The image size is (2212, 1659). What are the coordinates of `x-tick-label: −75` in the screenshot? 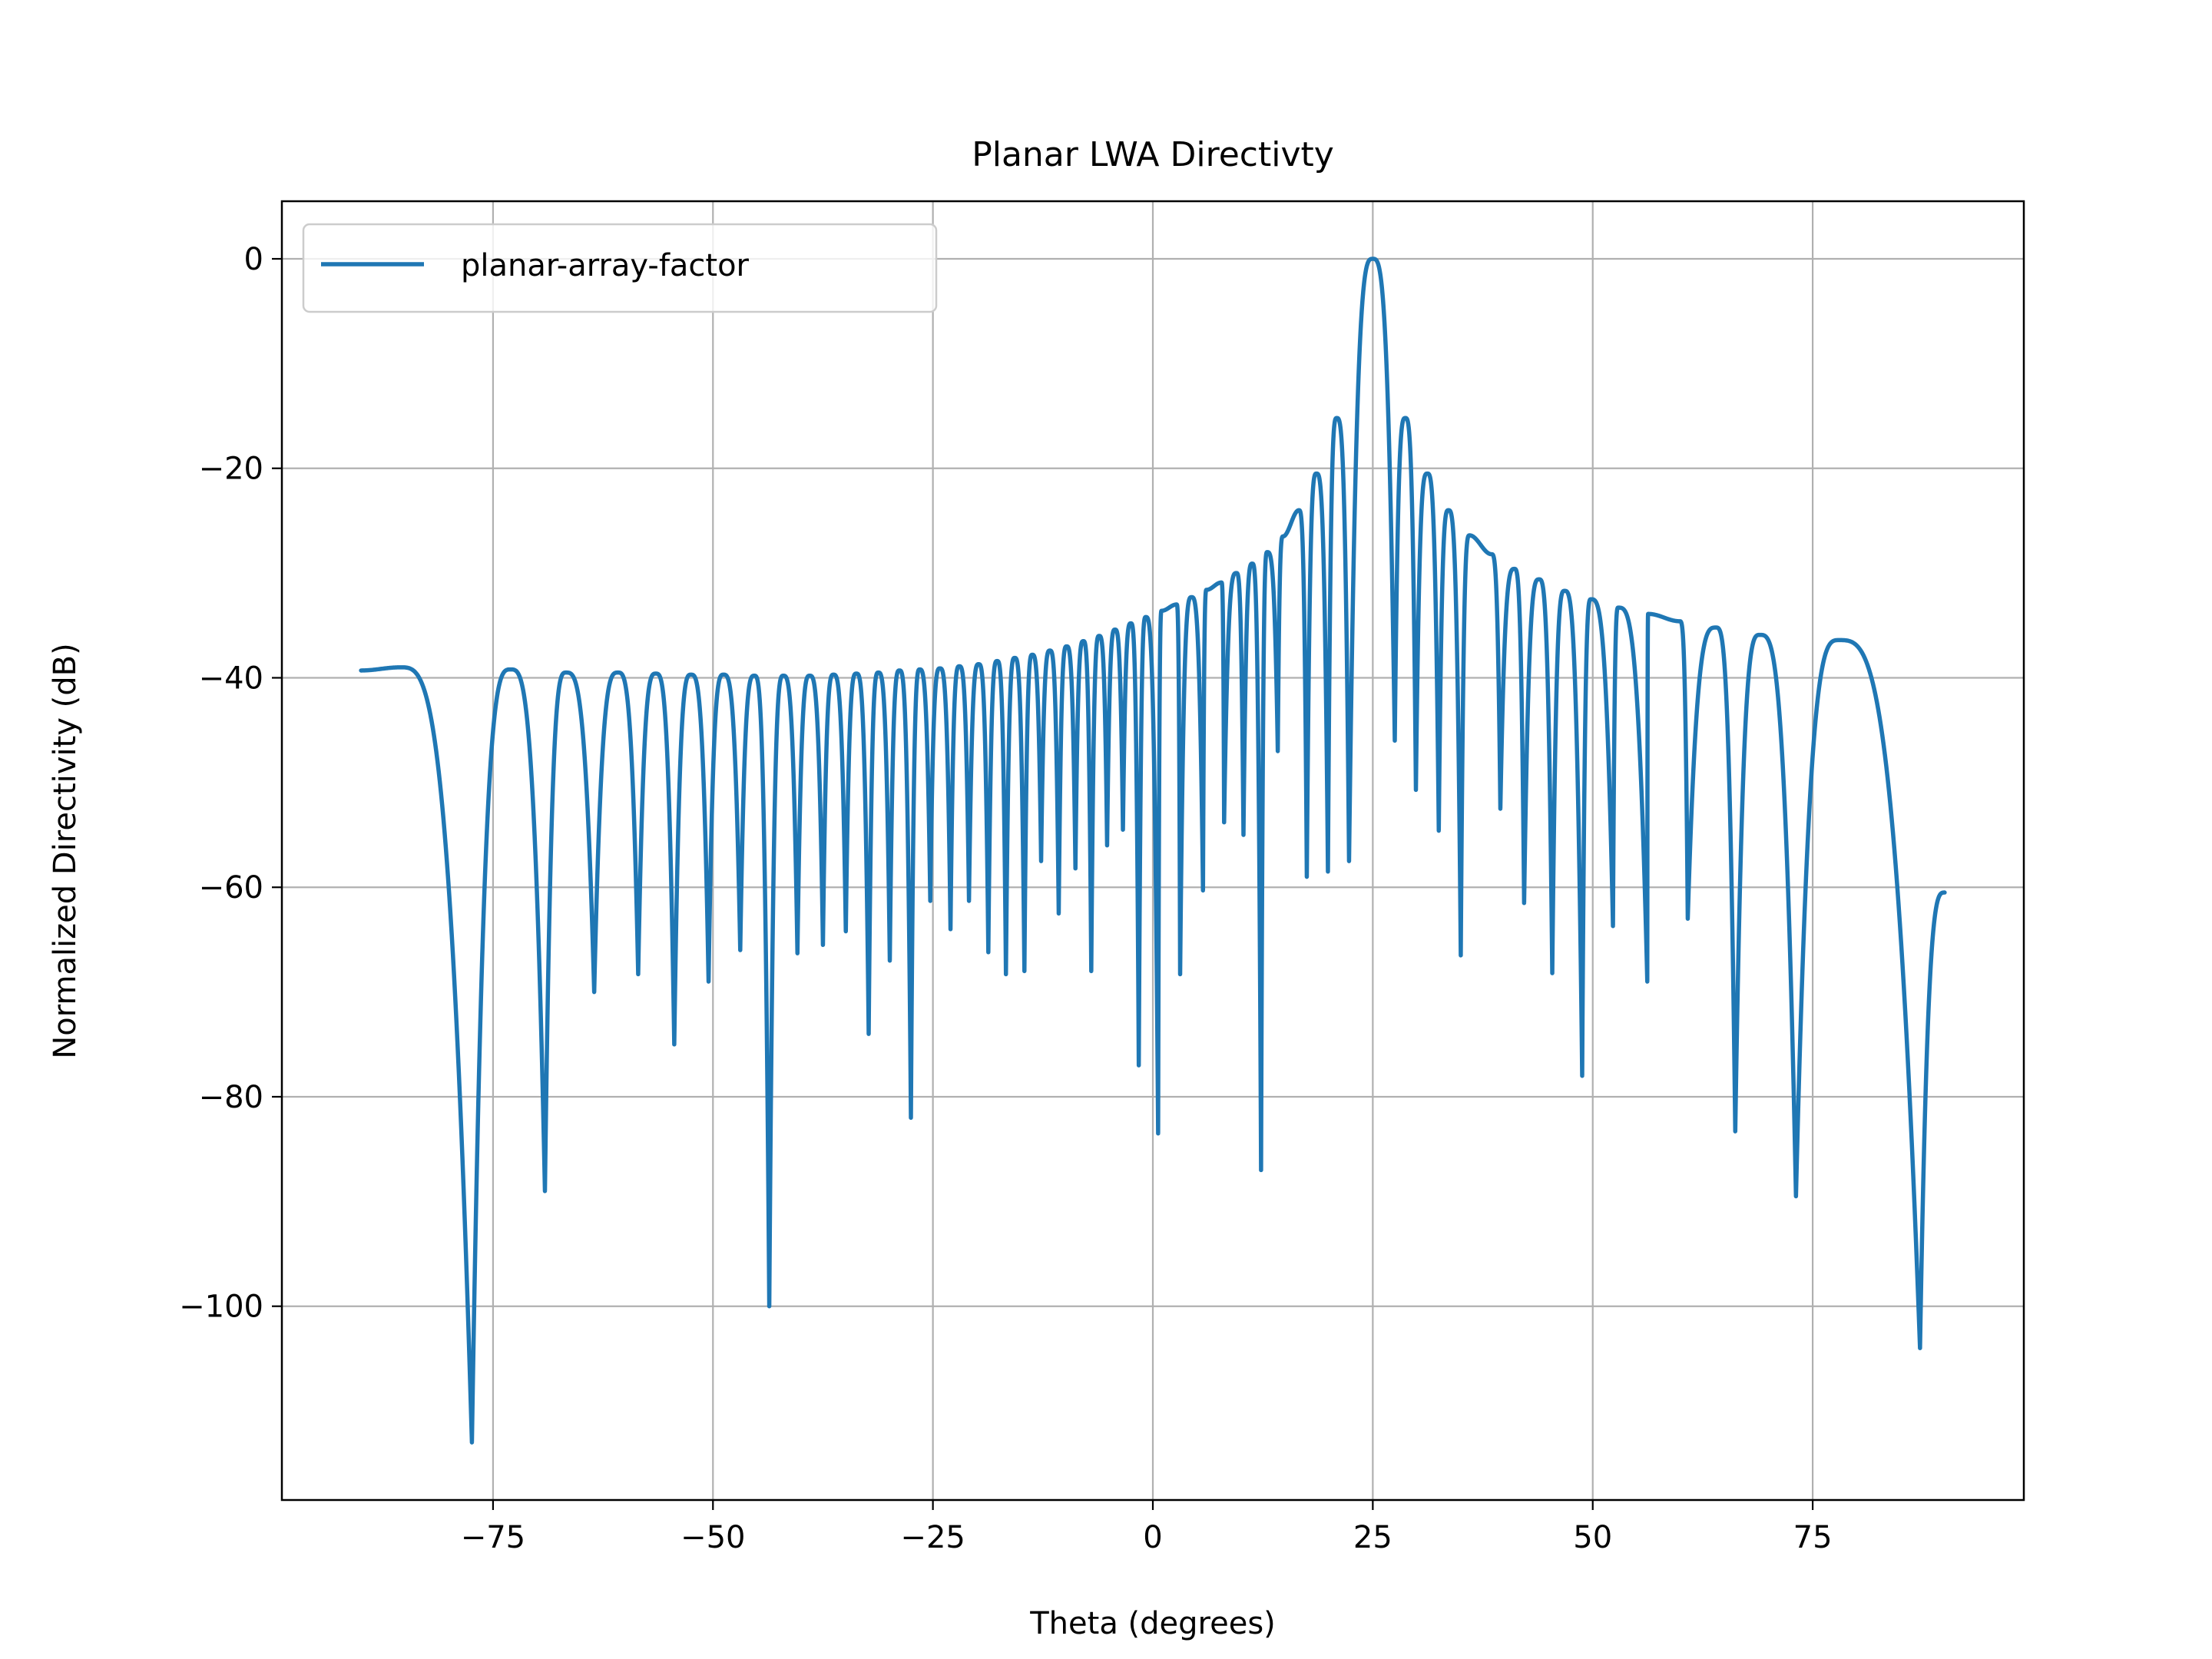 It's located at (493, 1538).